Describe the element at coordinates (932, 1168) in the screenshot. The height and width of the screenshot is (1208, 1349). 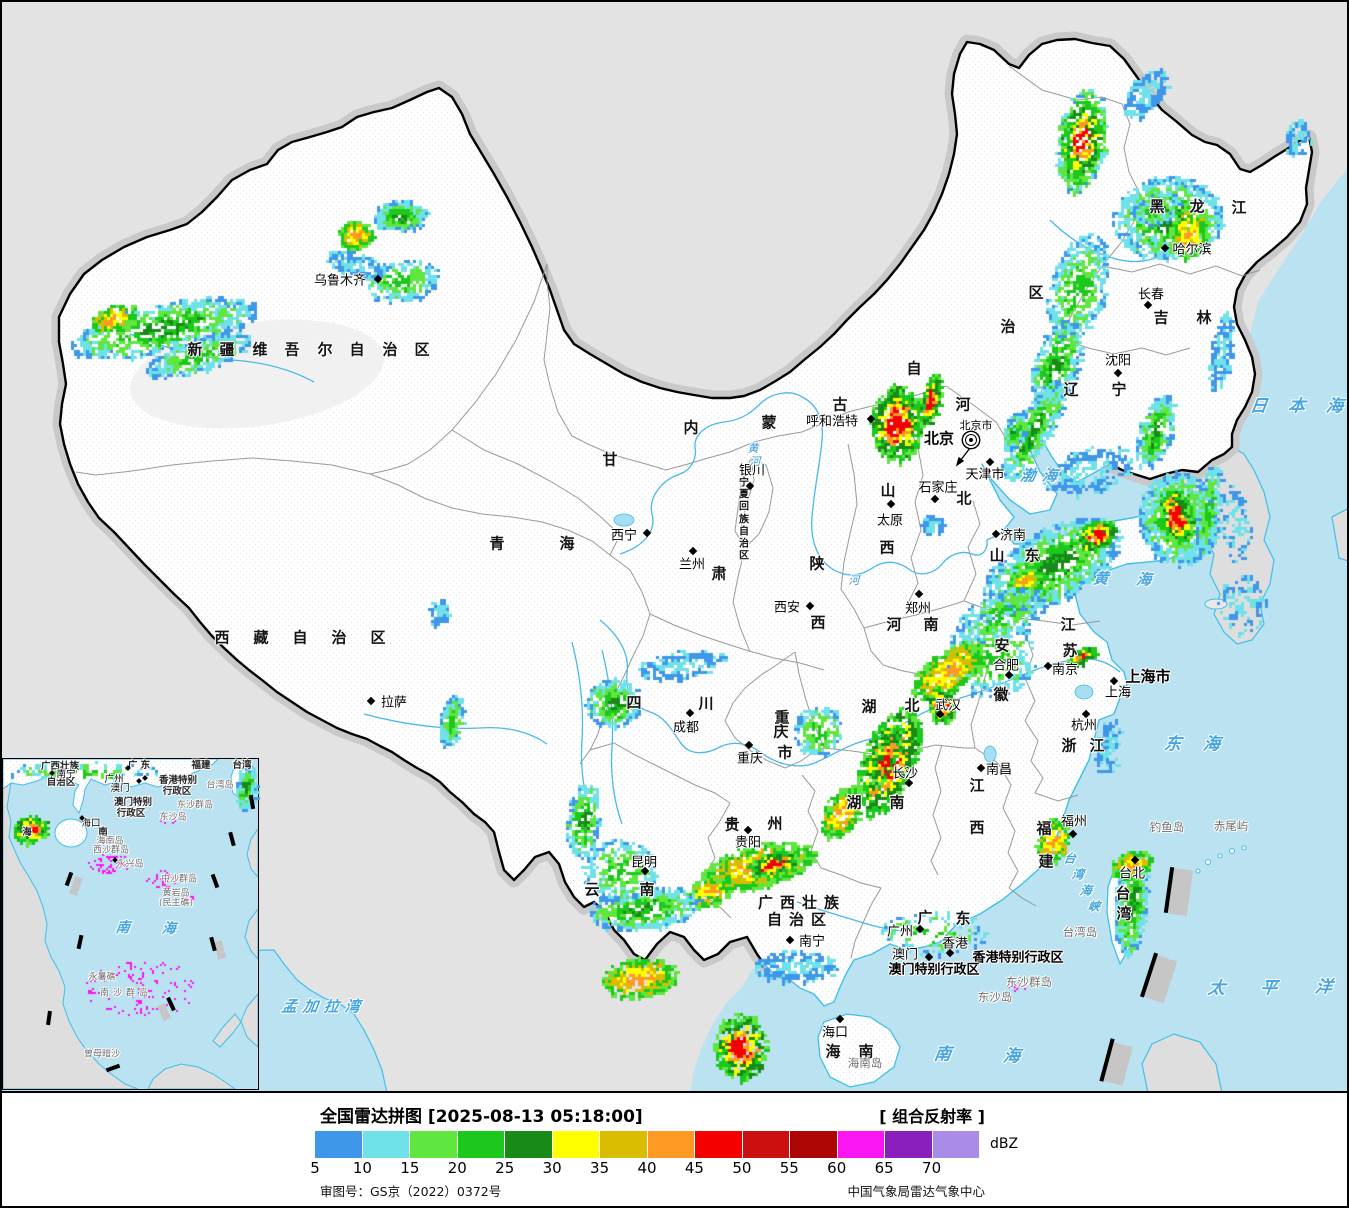
I see `scale-value-70: 70` at that location.